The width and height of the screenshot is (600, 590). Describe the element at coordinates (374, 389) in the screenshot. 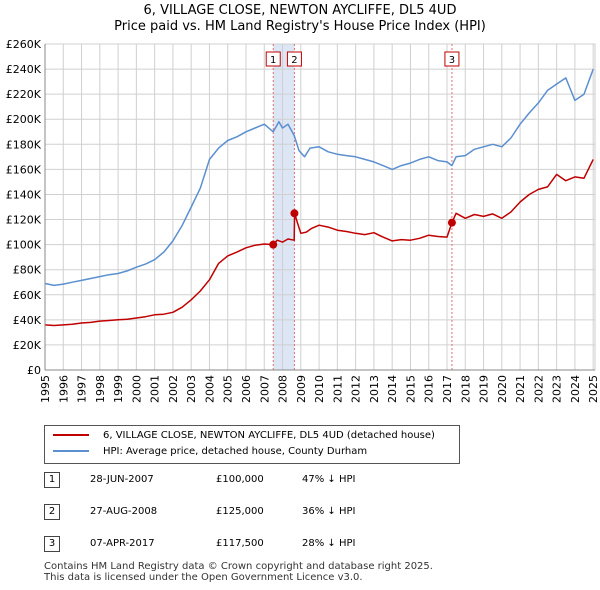

I see `x-tick-label: 2013` at that location.